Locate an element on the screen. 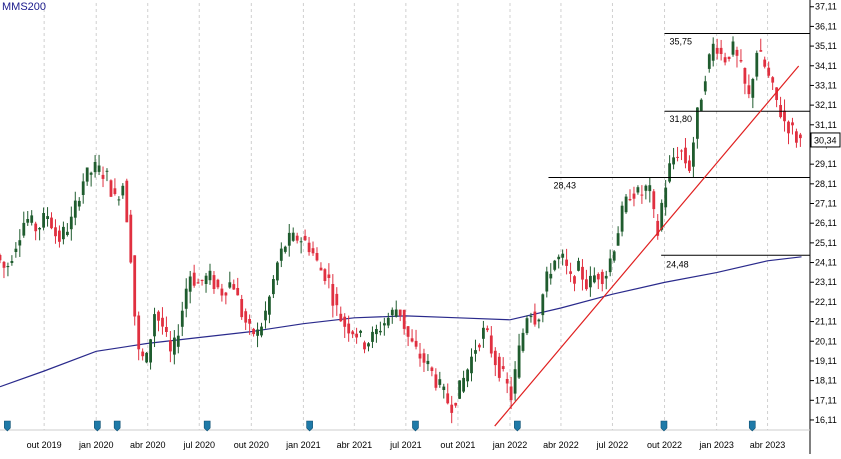 The image size is (841, 459). level-label: 35,75 is located at coordinates (681, 42).